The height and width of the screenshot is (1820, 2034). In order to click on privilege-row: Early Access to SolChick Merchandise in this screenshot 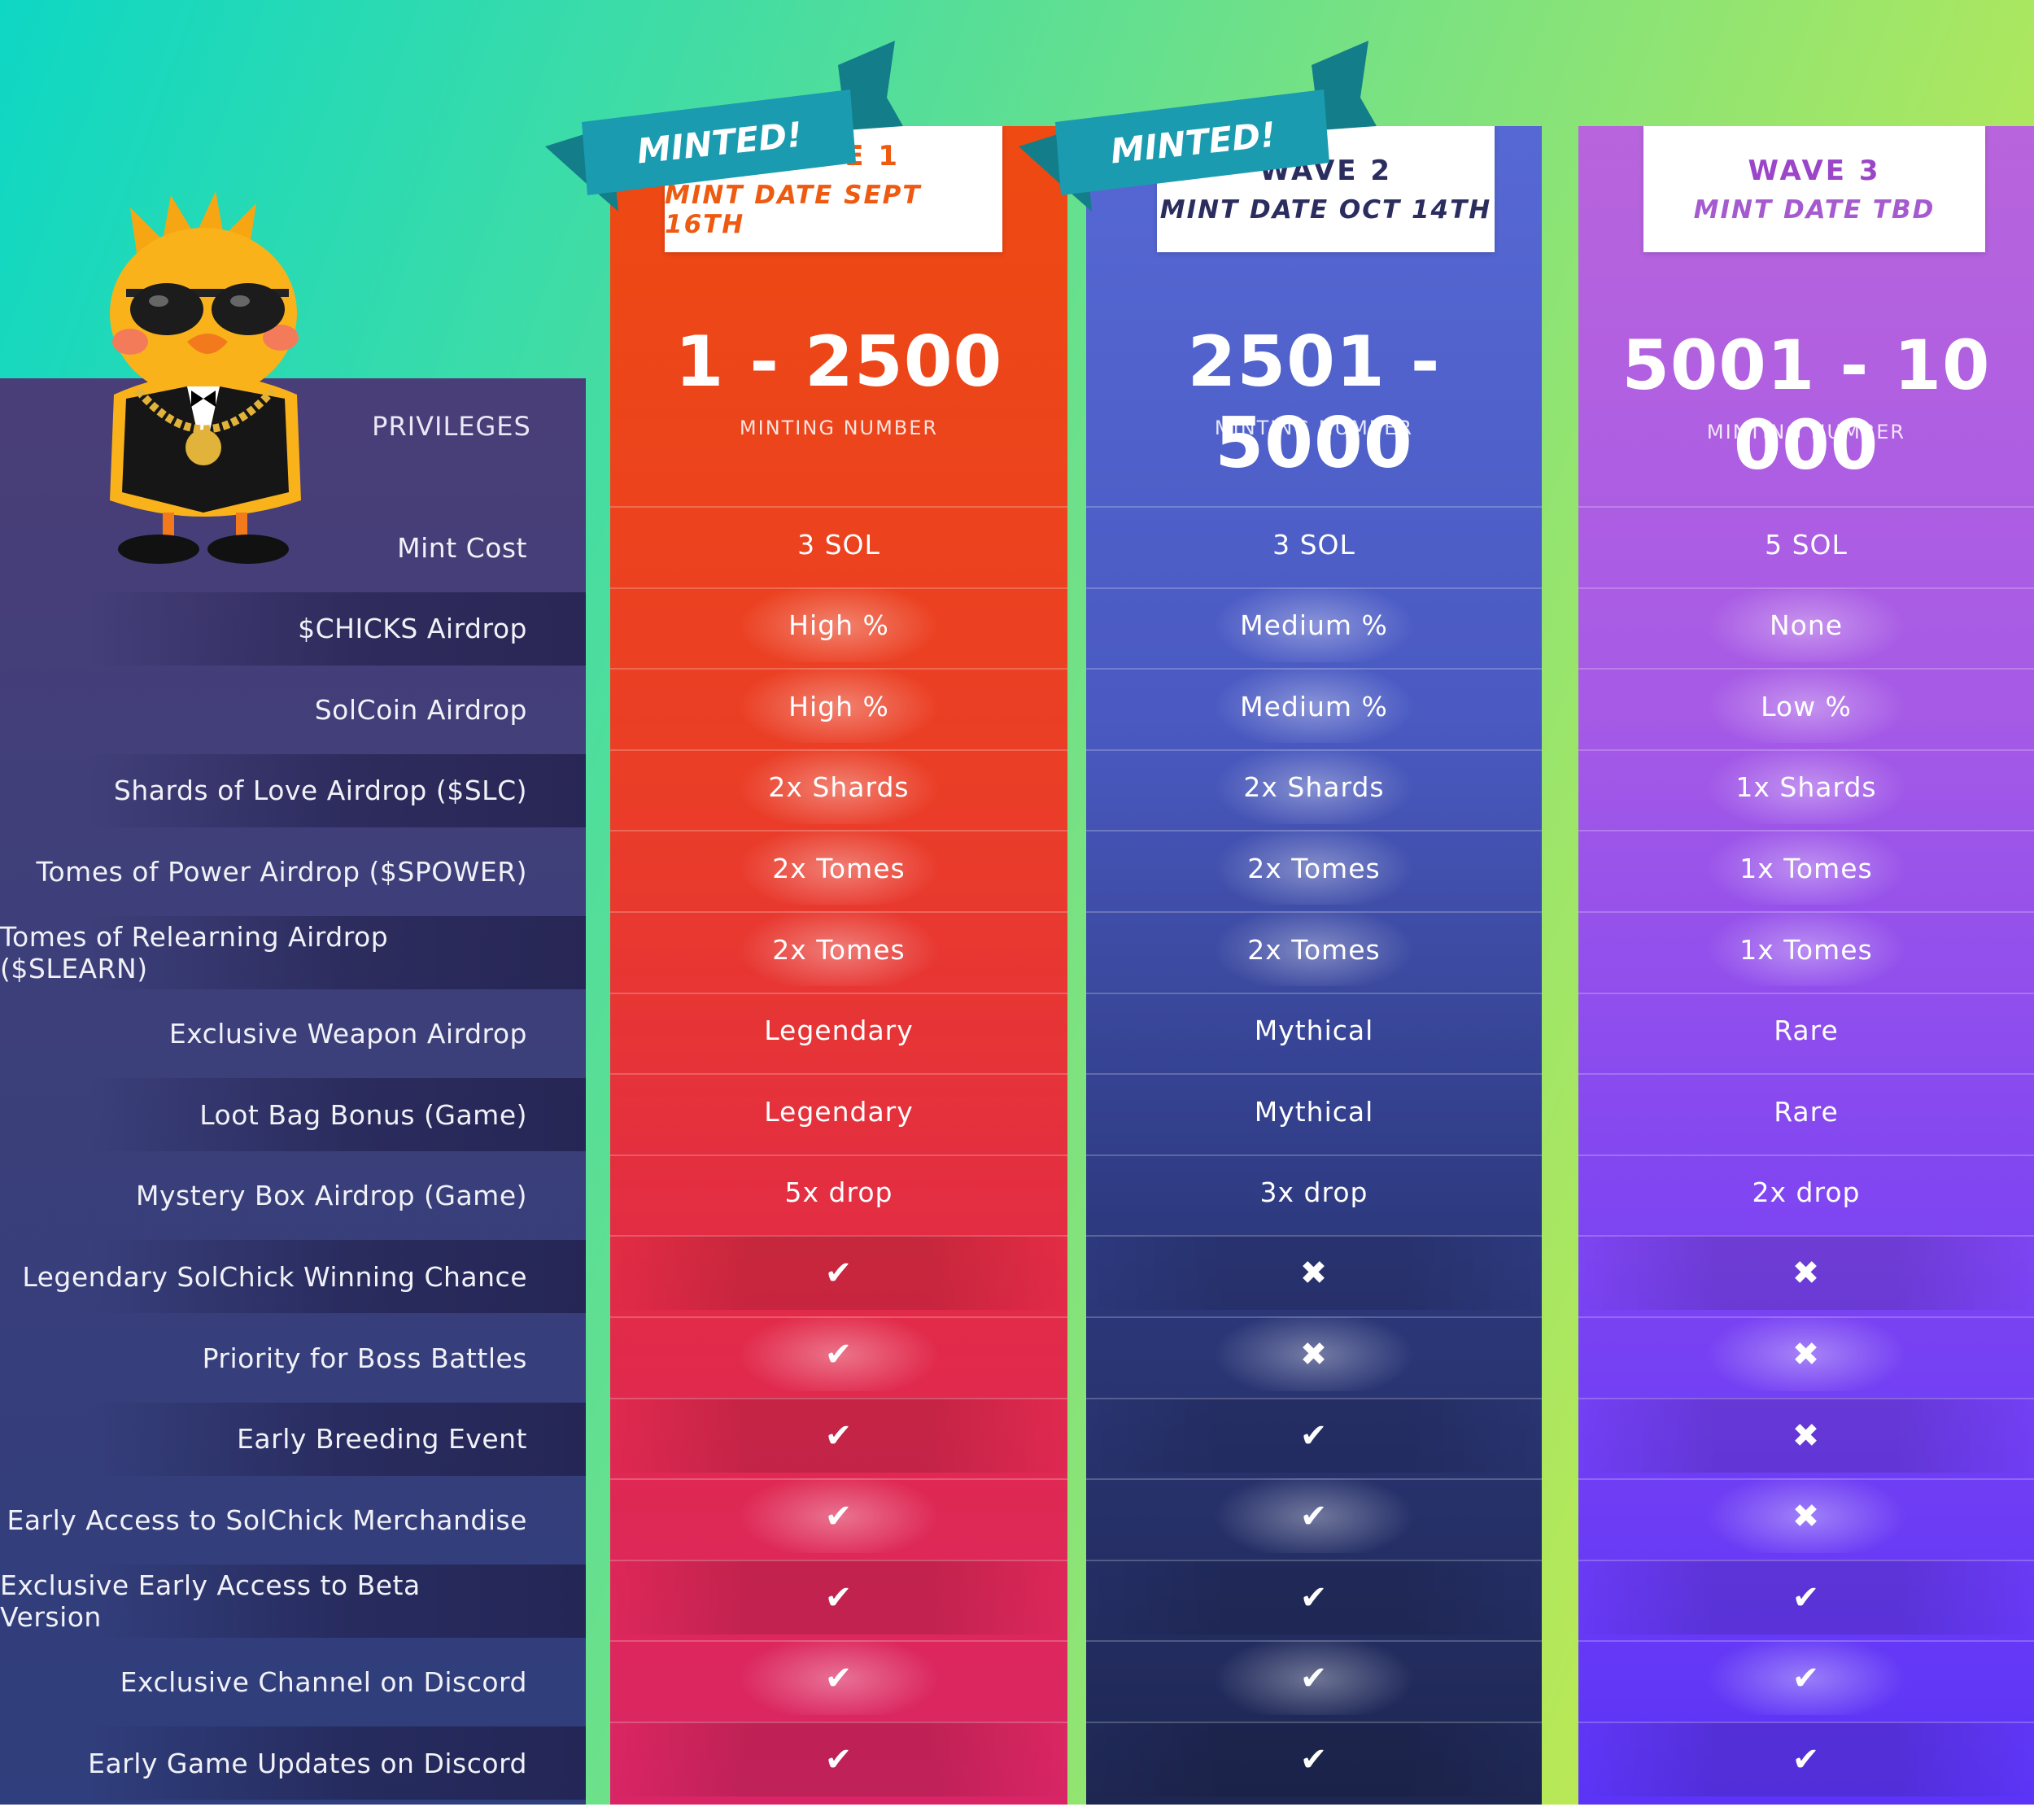, I will do `click(293, 1519)`.